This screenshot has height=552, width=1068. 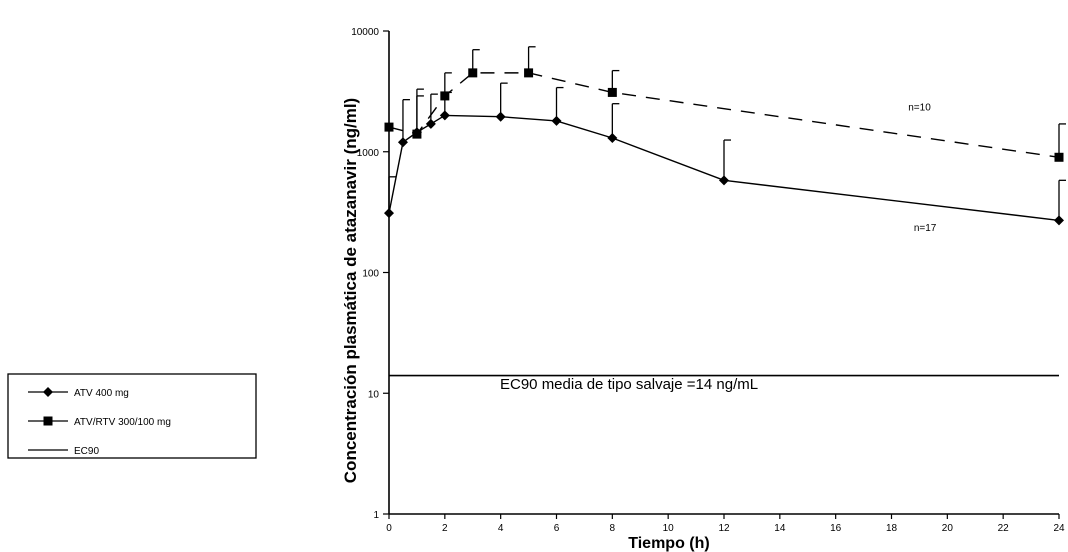 I want to click on ec90-reference: EC90 media de tipo salvaje =14 ng/mL, so click(x=724, y=383).